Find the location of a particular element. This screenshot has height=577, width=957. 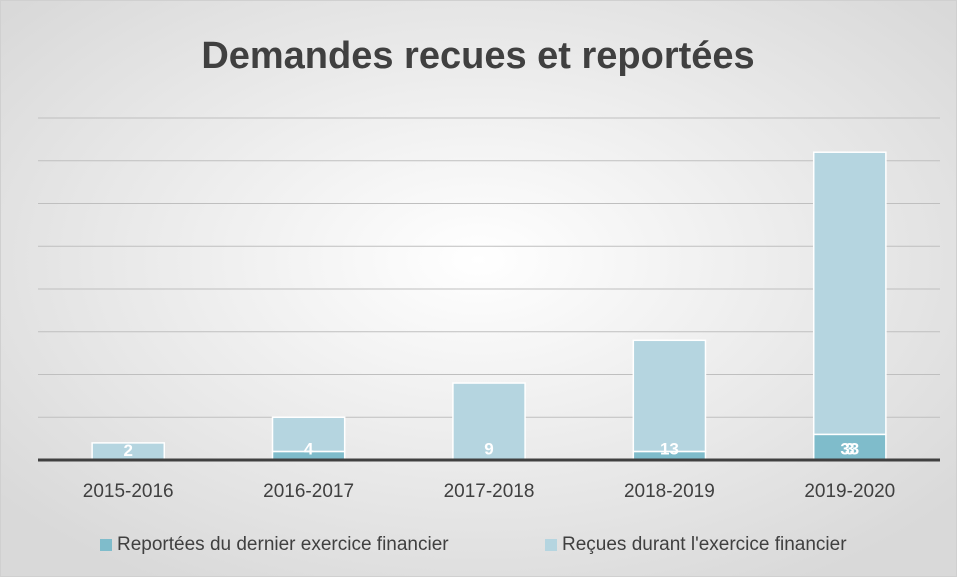

legend-label: Reçues durant l'exercice financier is located at coordinates (704, 544).